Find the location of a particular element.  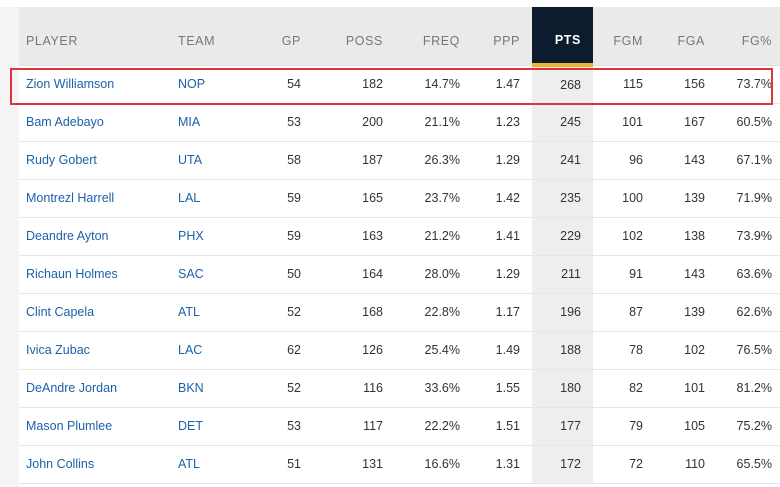

cell-fga: 101 is located at coordinates (686, 388).